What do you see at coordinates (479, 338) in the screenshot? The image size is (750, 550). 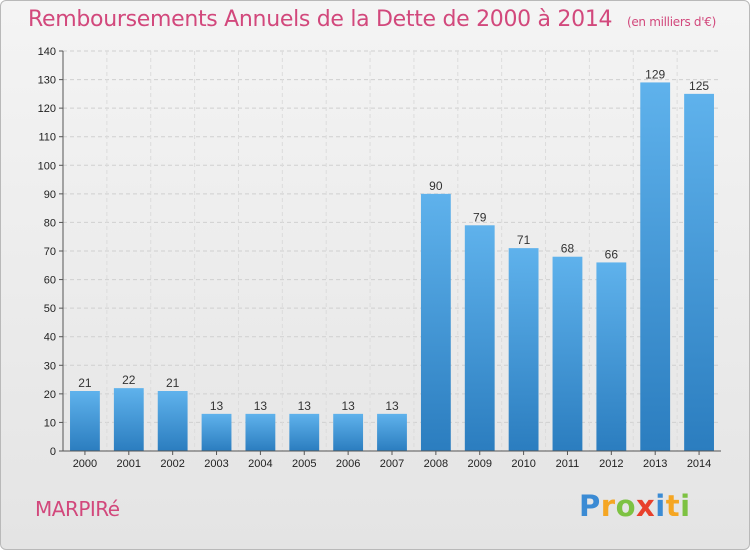 I see `bar-2009` at bounding box center [479, 338].